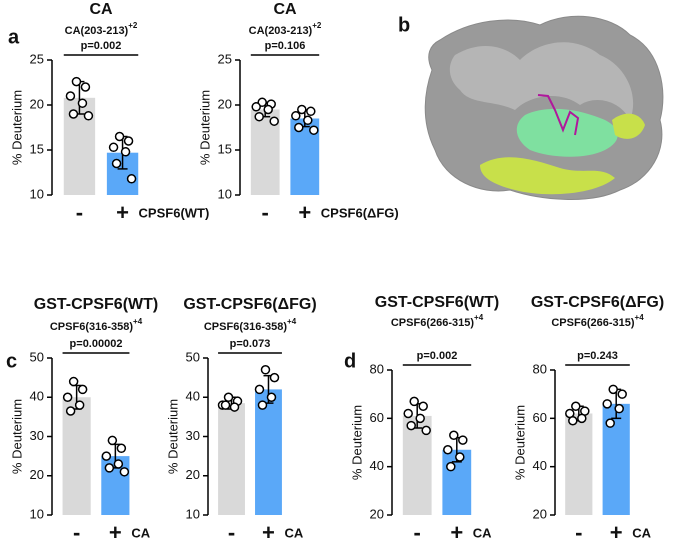  I want to click on panel-label: c, so click(11, 361).